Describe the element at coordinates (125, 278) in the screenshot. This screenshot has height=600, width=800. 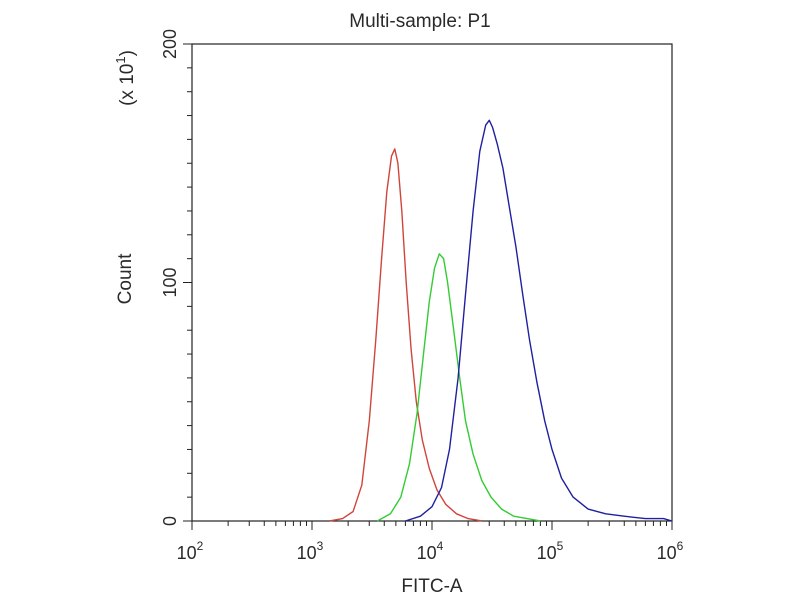
I see `y-axis-label: Count` at that location.